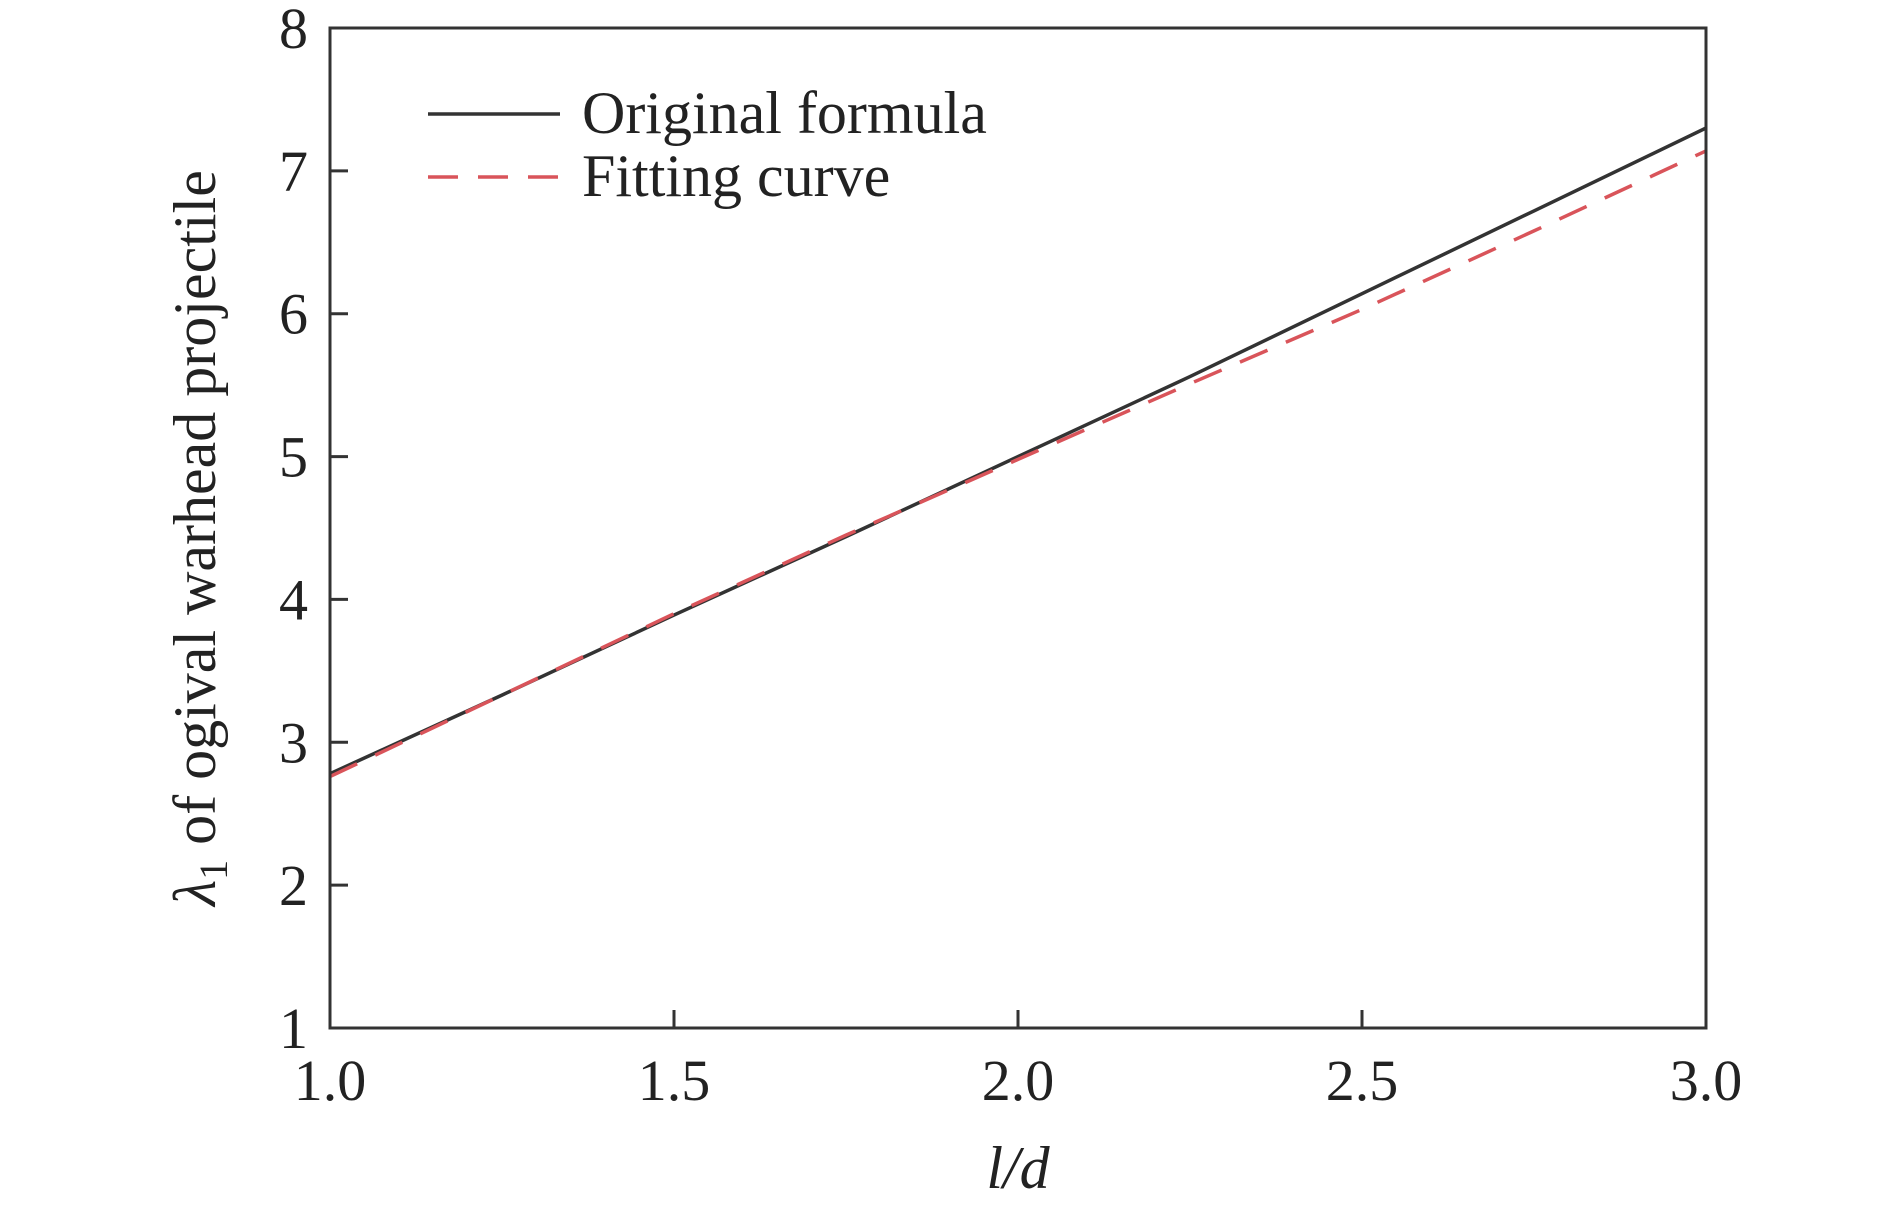 The image size is (1890, 1210). I want to click on x-tick-label: 2.0, so click(1018, 1080).